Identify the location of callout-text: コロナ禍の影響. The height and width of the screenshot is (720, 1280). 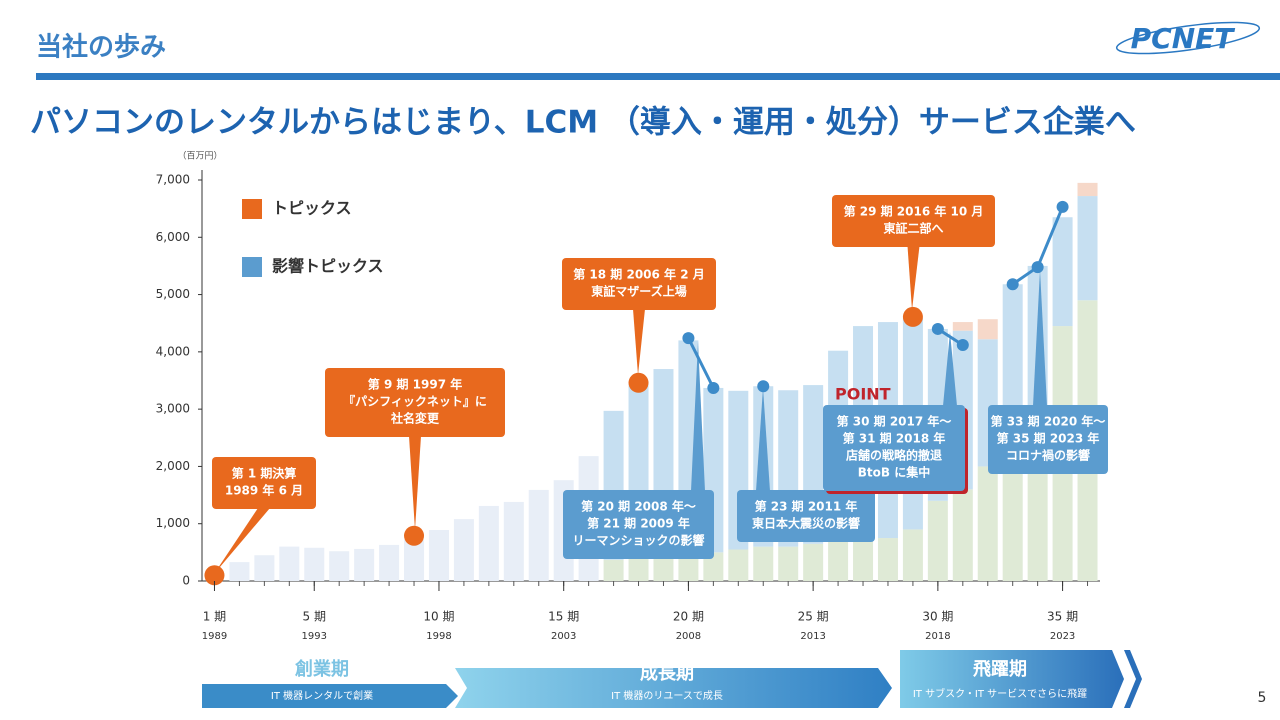
(1048, 455).